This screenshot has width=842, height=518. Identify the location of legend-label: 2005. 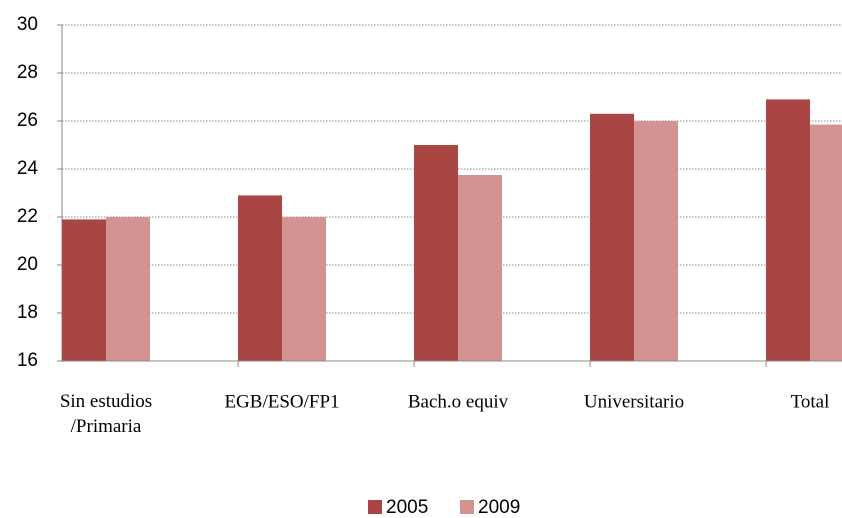
(407, 507).